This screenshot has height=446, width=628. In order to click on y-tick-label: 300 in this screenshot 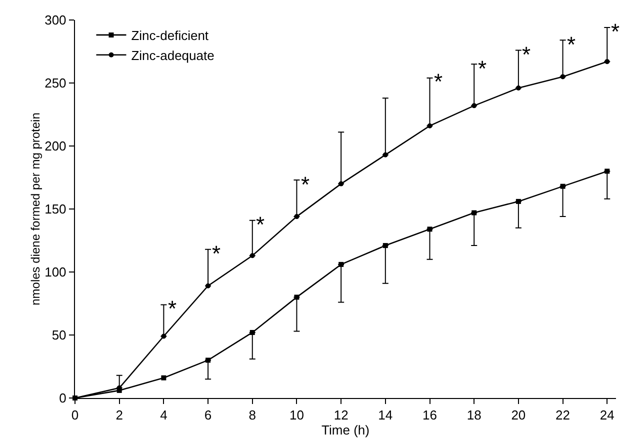, I will do `click(55, 20)`.